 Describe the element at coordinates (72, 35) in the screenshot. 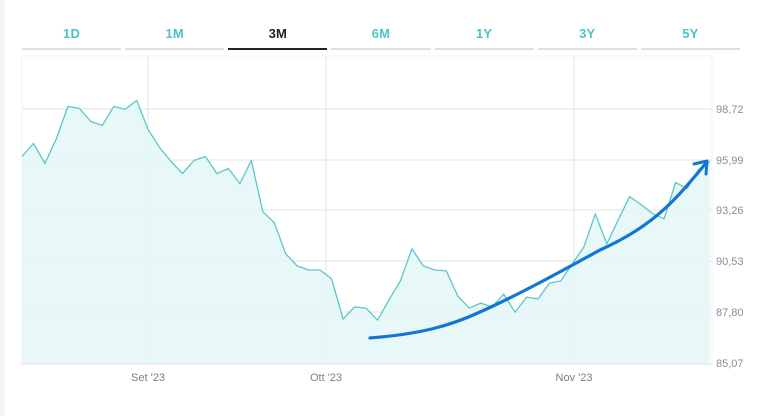

I see `tab-1d: 1D` at that location.